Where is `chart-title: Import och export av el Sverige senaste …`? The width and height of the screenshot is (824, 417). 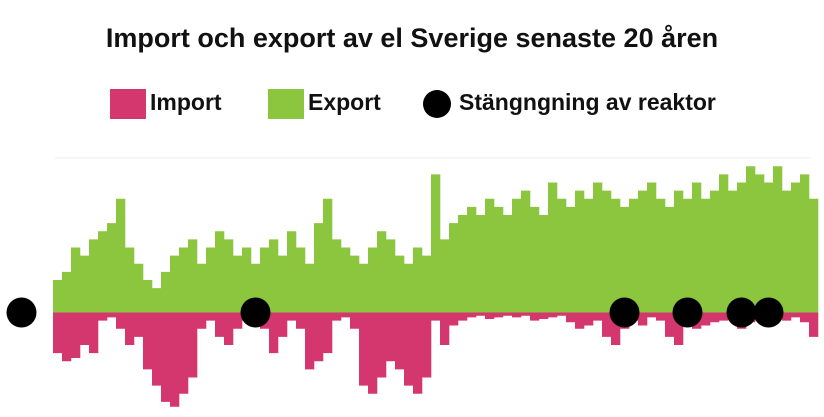 chart-title: Import och export av el Sverige senaste … is located at coordinates (412, 38).